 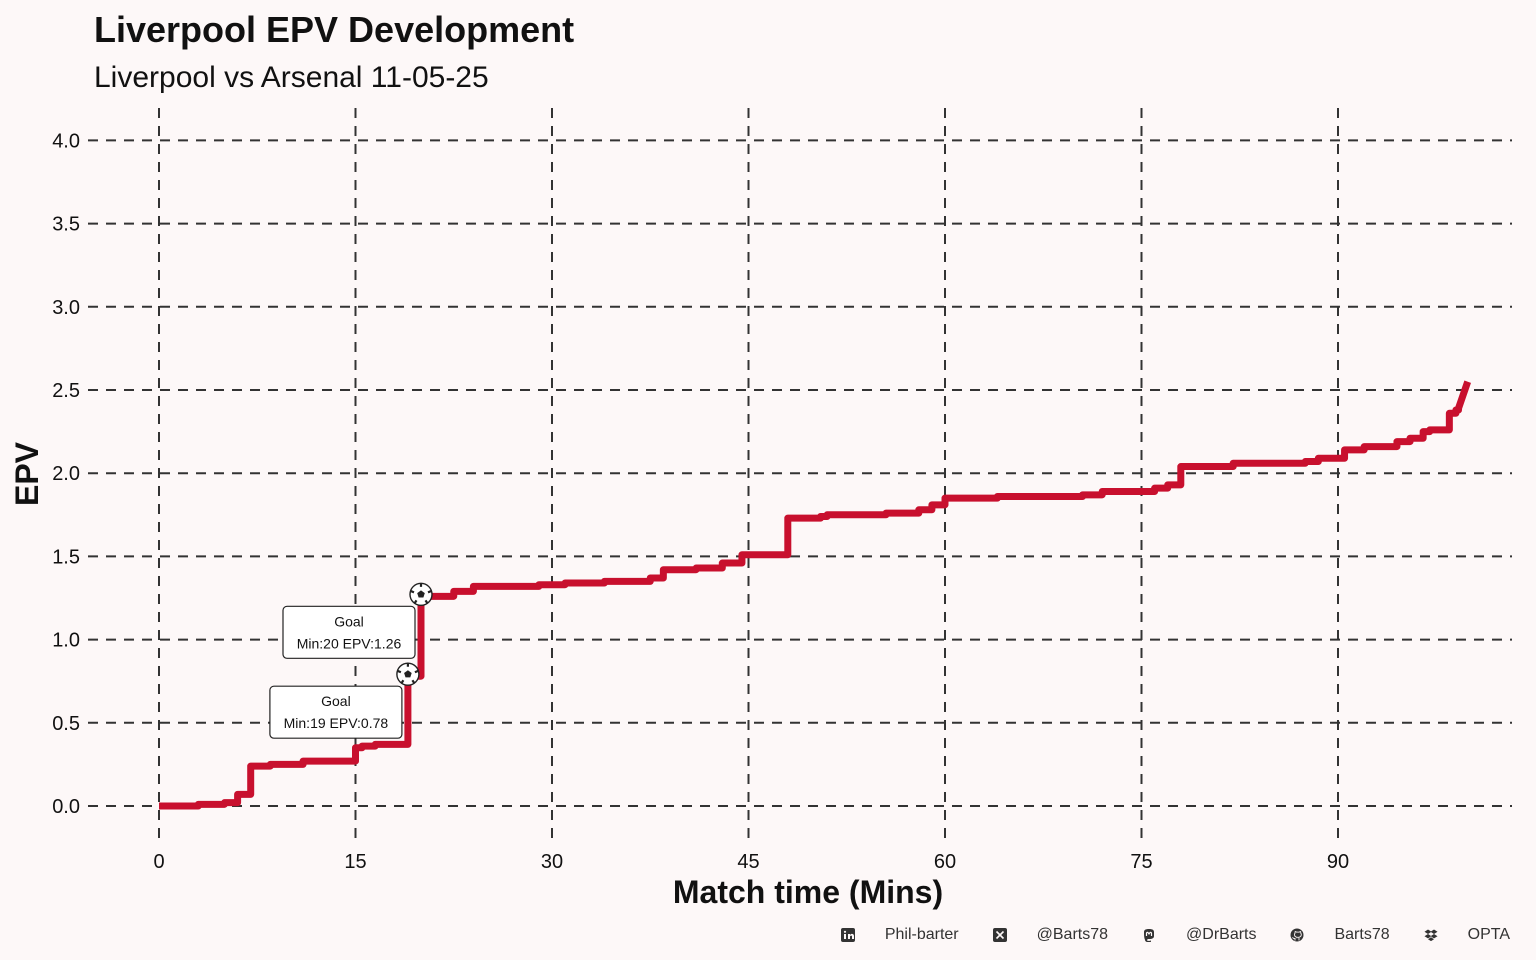 I want to click on footer-data-source: OPTA, so click(x=1450, y=935).